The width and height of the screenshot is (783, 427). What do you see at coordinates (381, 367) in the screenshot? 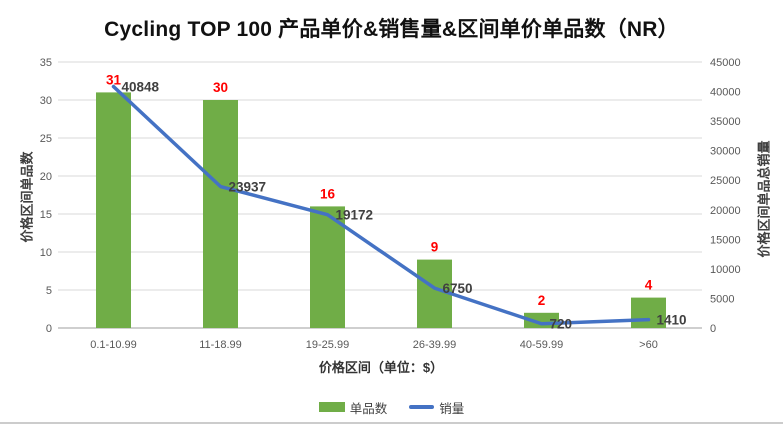
I see `x-axis-title: 价格区间（单位：$）` at bounding box center [381, 367].